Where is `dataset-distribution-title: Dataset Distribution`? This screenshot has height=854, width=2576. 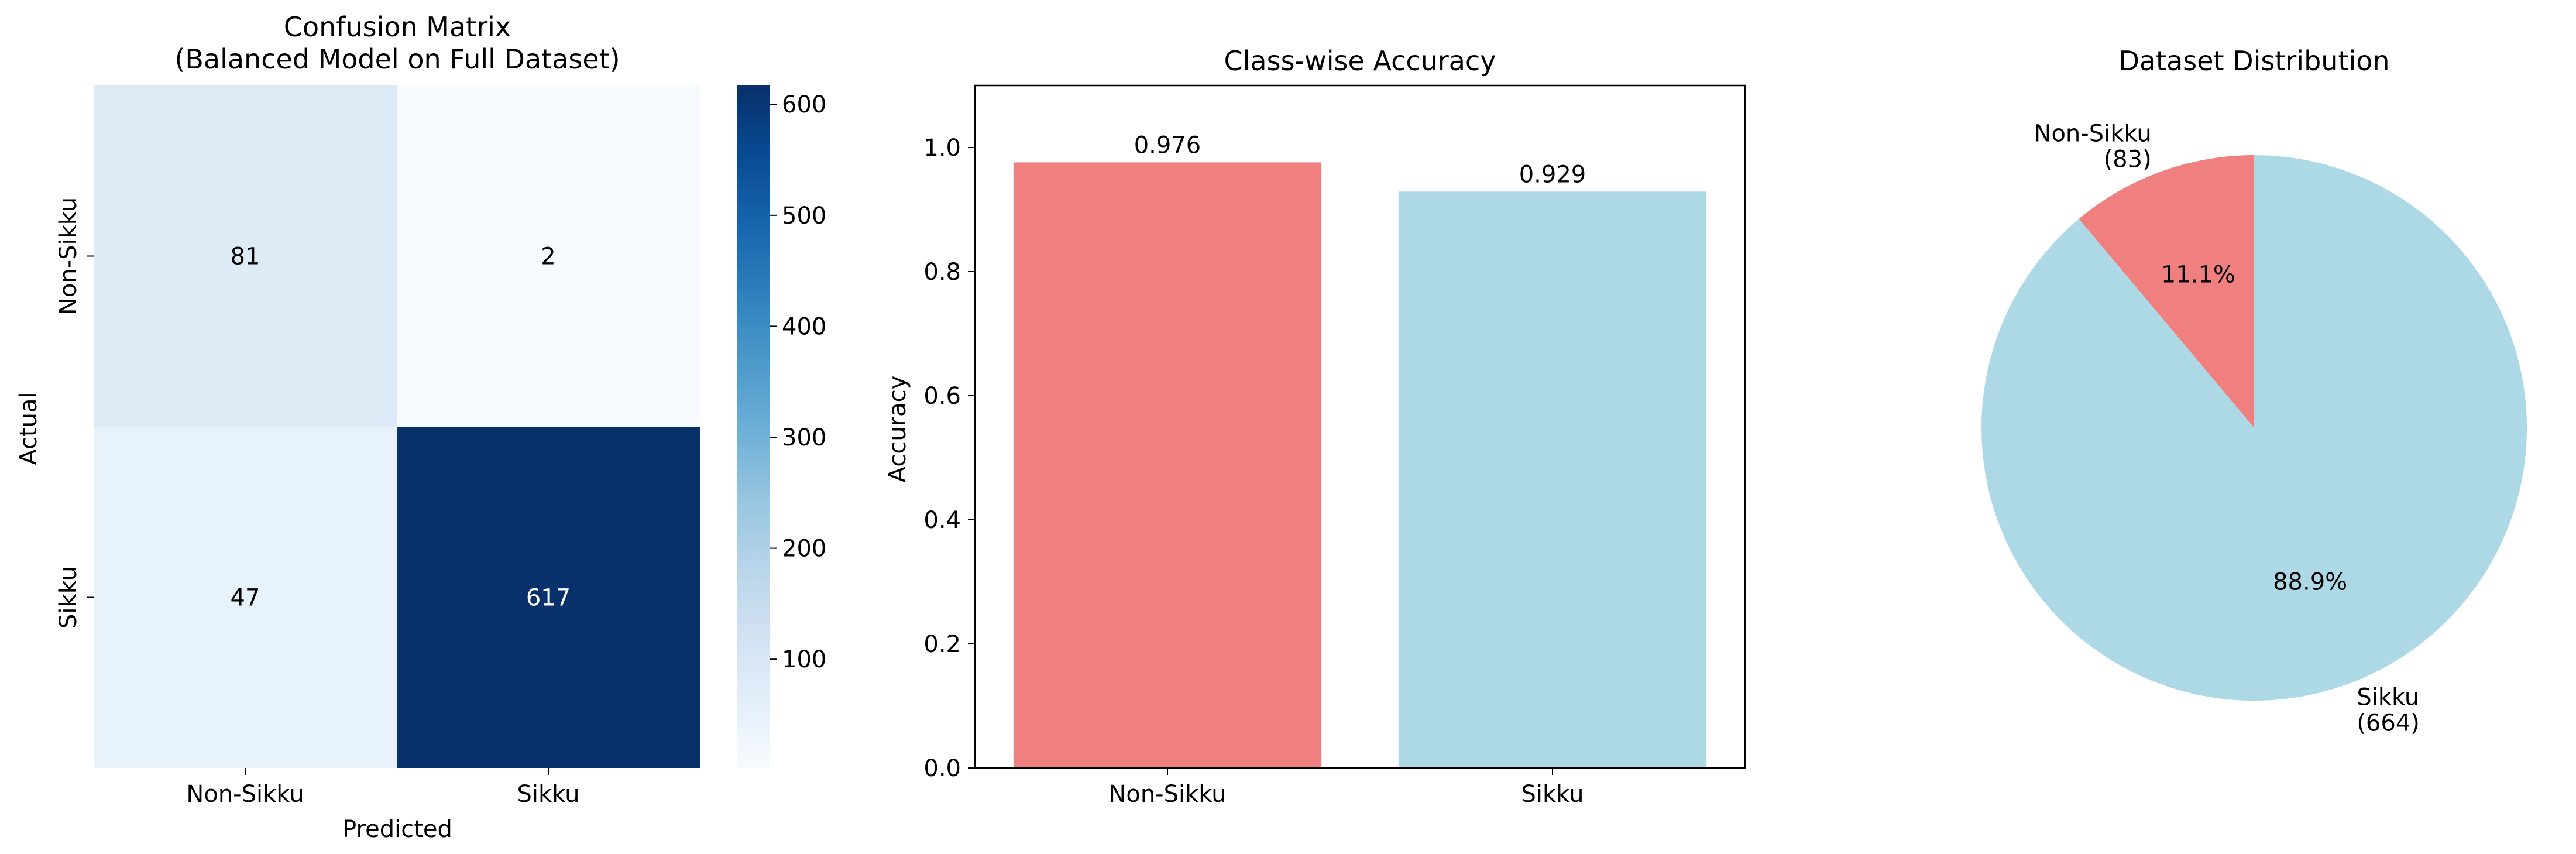 dataset-distribution-title: Dataset Distribution is located at coordinates (2253, 61).